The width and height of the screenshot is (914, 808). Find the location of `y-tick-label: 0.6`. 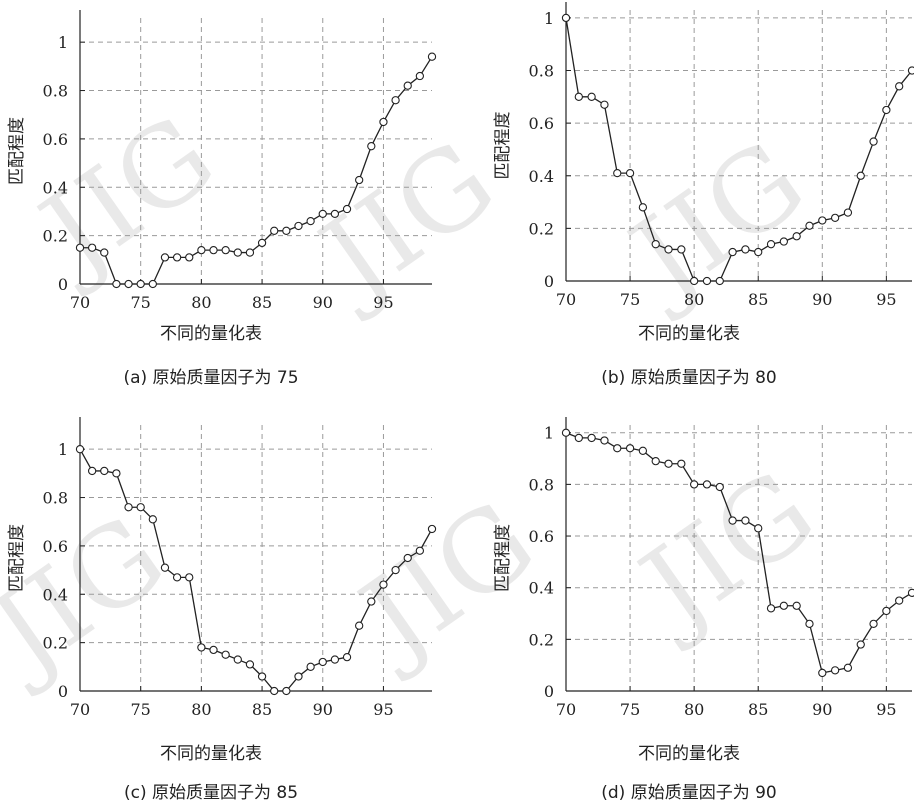

y-tick-label: 0.6 is located at coordinates (55, 139).